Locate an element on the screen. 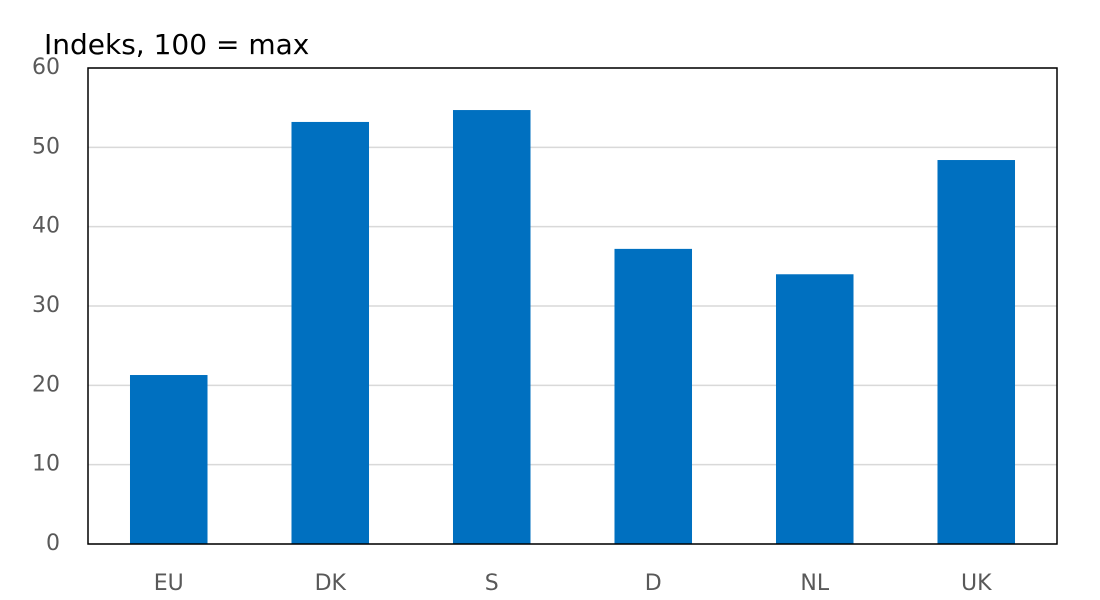 This screenshot has width=1100, height=600. x-tick-label: UK is located at coordinates (976, 583).